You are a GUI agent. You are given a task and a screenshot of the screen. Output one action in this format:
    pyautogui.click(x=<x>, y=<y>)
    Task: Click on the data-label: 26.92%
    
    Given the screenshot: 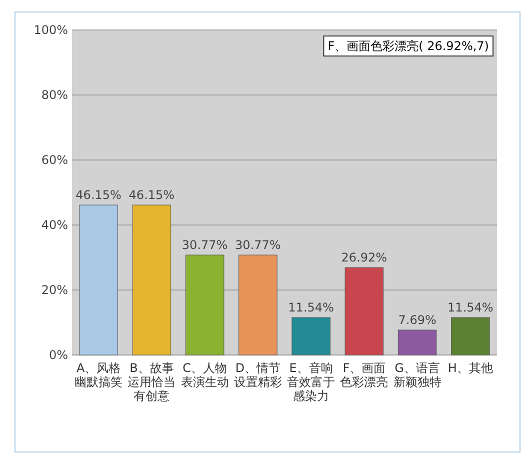 What is the action you would take?
    pyautogui.click(x=364, y=257)
    